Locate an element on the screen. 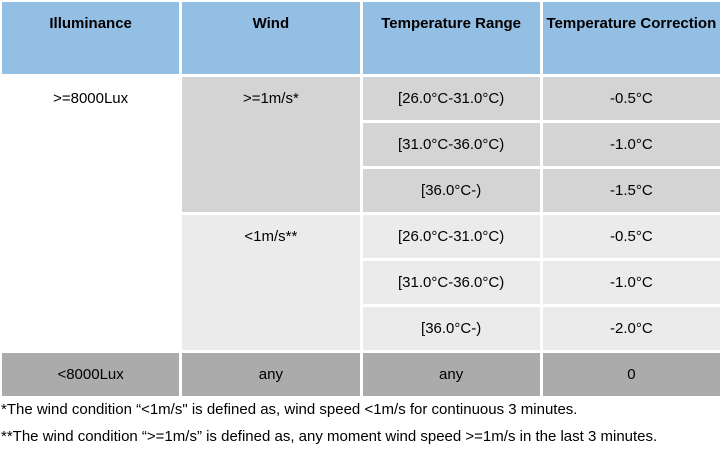 Image resolution: width=724 pixels, height=451 pixels. cell-correction-zero: 0 is located at coordinates (631, 374).